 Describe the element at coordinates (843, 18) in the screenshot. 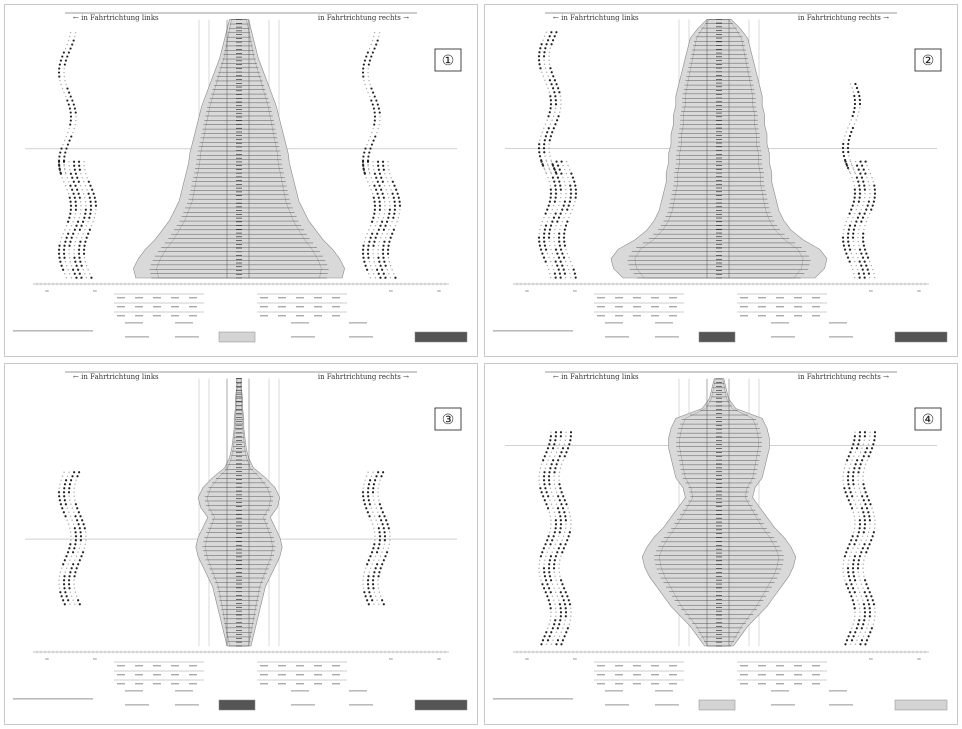

I see `header-right-label: in Fahrtrichtung rechts →` at that location.